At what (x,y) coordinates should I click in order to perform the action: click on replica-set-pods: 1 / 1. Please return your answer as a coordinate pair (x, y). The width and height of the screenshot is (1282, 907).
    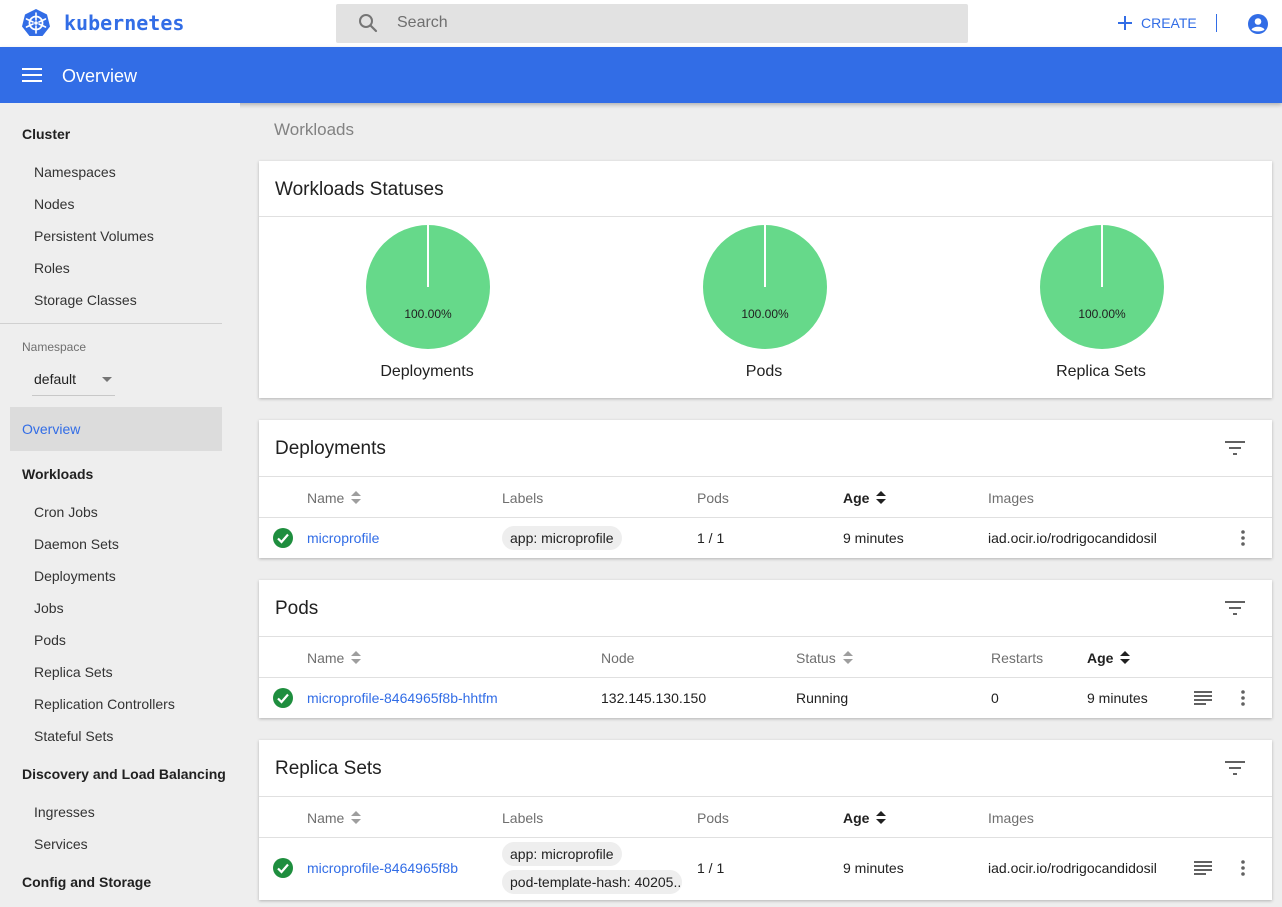
    Looking at the image, I should click on (711, 868).